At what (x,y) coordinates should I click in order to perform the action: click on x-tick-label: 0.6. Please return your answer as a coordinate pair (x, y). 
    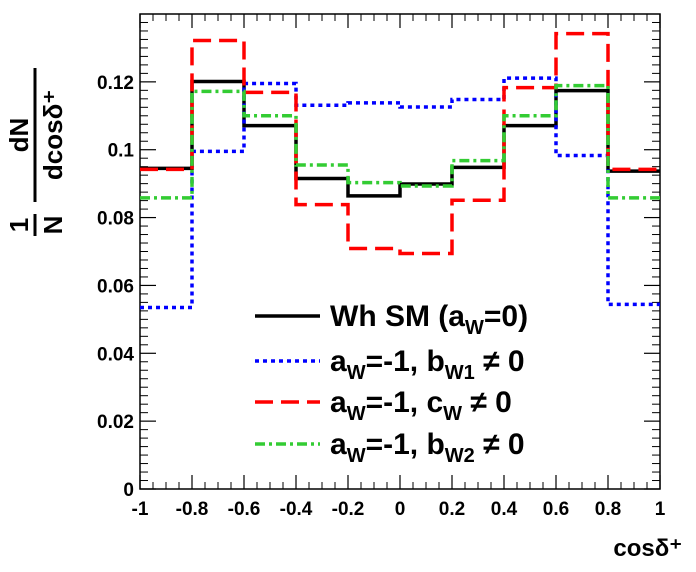
    Looking at the image, I should click on (556, 509).